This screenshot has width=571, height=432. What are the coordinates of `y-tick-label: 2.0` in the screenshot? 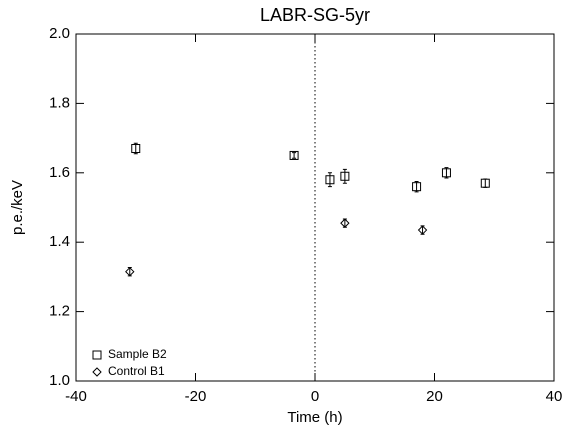 It's located at (59, 33).